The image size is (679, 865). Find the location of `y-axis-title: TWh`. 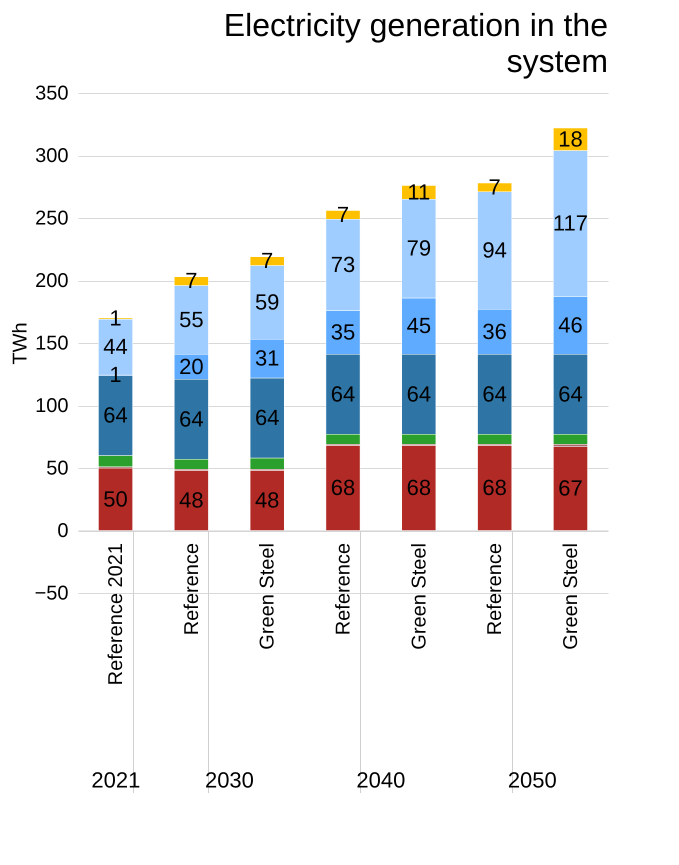

y-axis-title: TWh is located at coordinates (21, 343).